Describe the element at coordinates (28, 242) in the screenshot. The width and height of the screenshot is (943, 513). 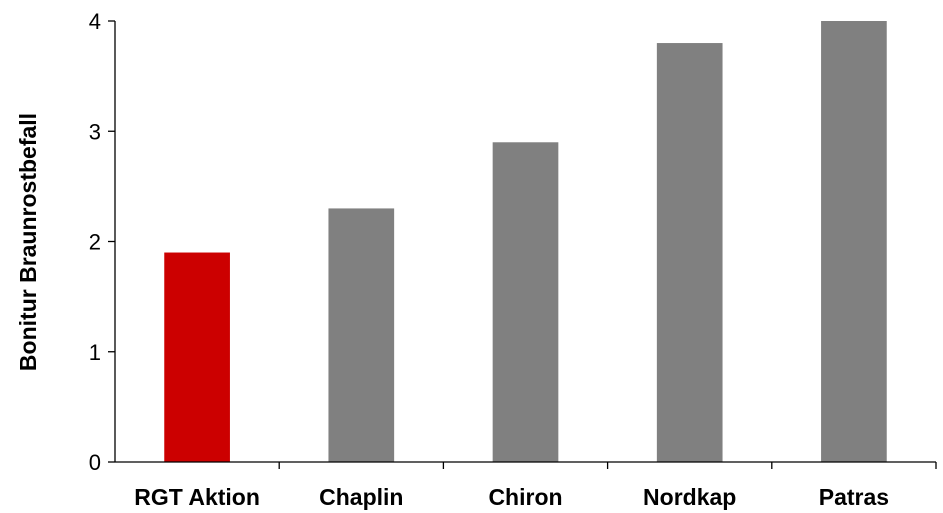
I see `y-axis-title: Bonitur Braunrostbefall` at that location.